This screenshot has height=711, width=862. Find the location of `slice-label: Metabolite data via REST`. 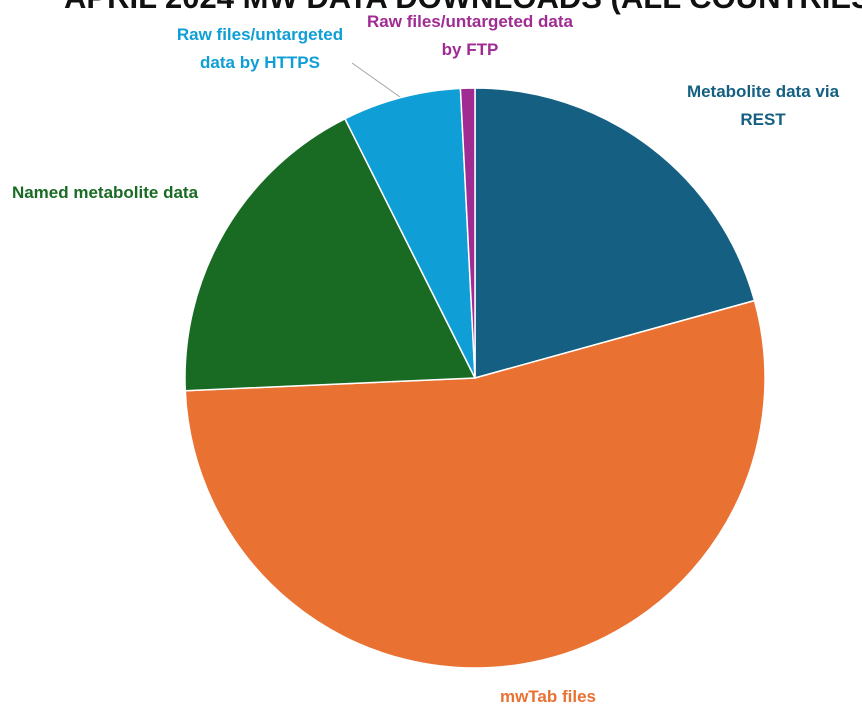

slice-label: Metabolite data via REST is located at coordinates (763, 105).